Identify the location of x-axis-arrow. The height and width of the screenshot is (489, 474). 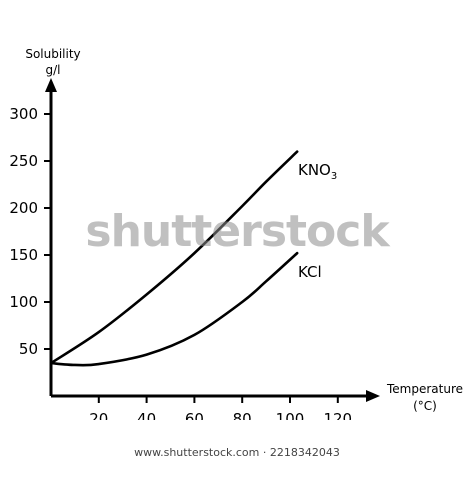
(373, 396).